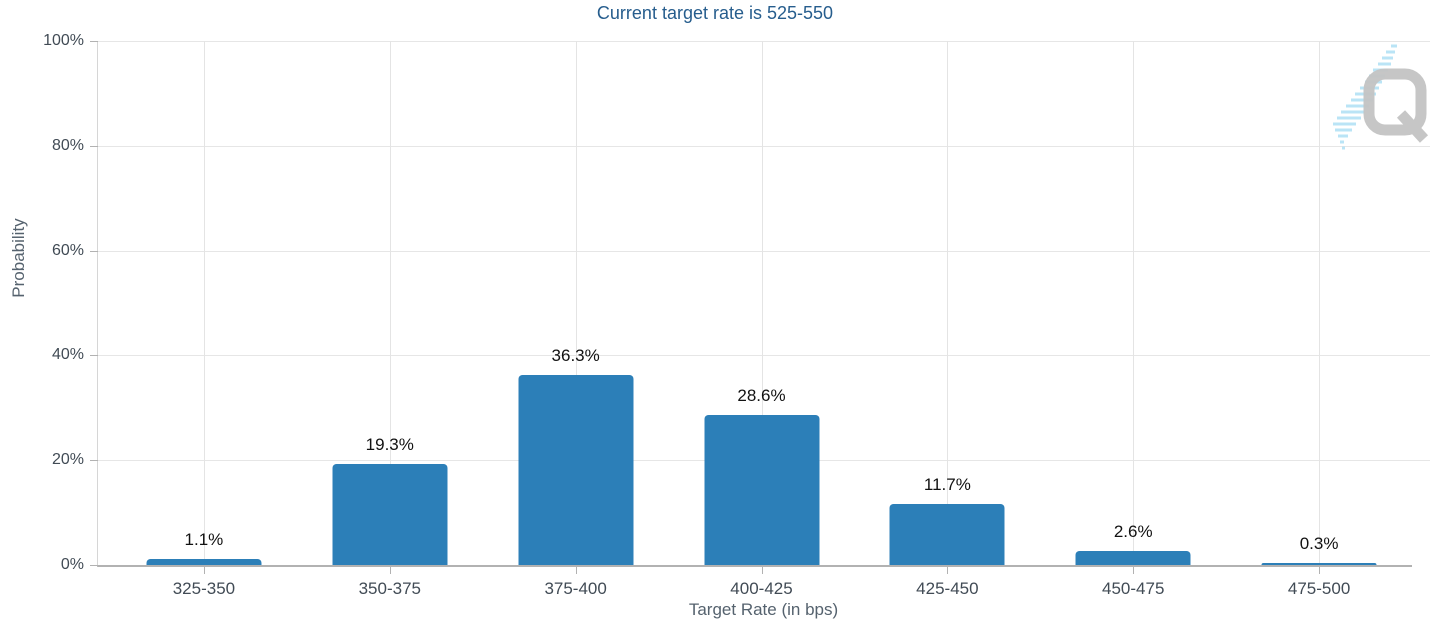 The image size is (1430, 630). What do you see at coordinates (763, 609) in the screenshot?
I see `x-axis-title: Target Rate (in bps)` at bounding box center [763, 609].